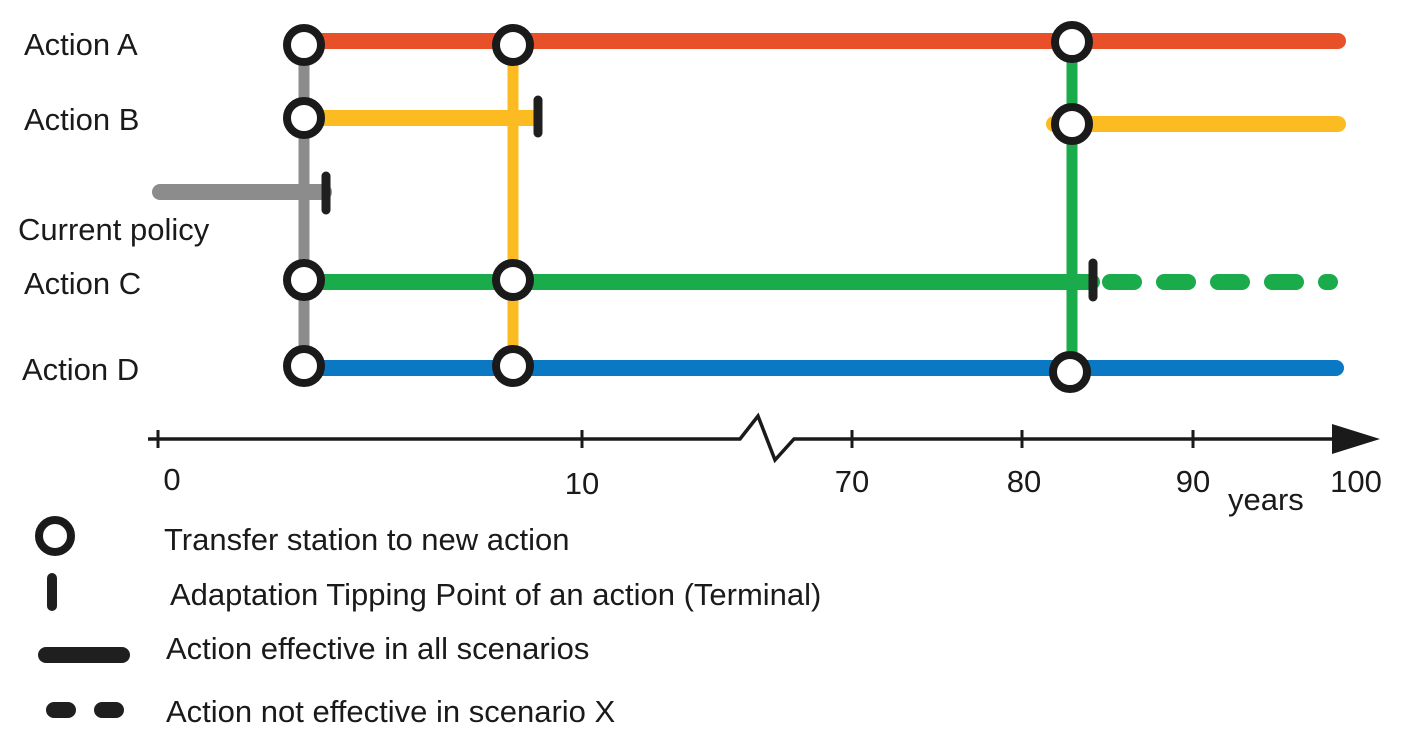 This screenshot has height=739, width=1404. What do you see at coordinates (377, 648) in the screenshot?
I see `legend-text-solid-line: Action effective in all scenarios` at bounding box center [377, 648].